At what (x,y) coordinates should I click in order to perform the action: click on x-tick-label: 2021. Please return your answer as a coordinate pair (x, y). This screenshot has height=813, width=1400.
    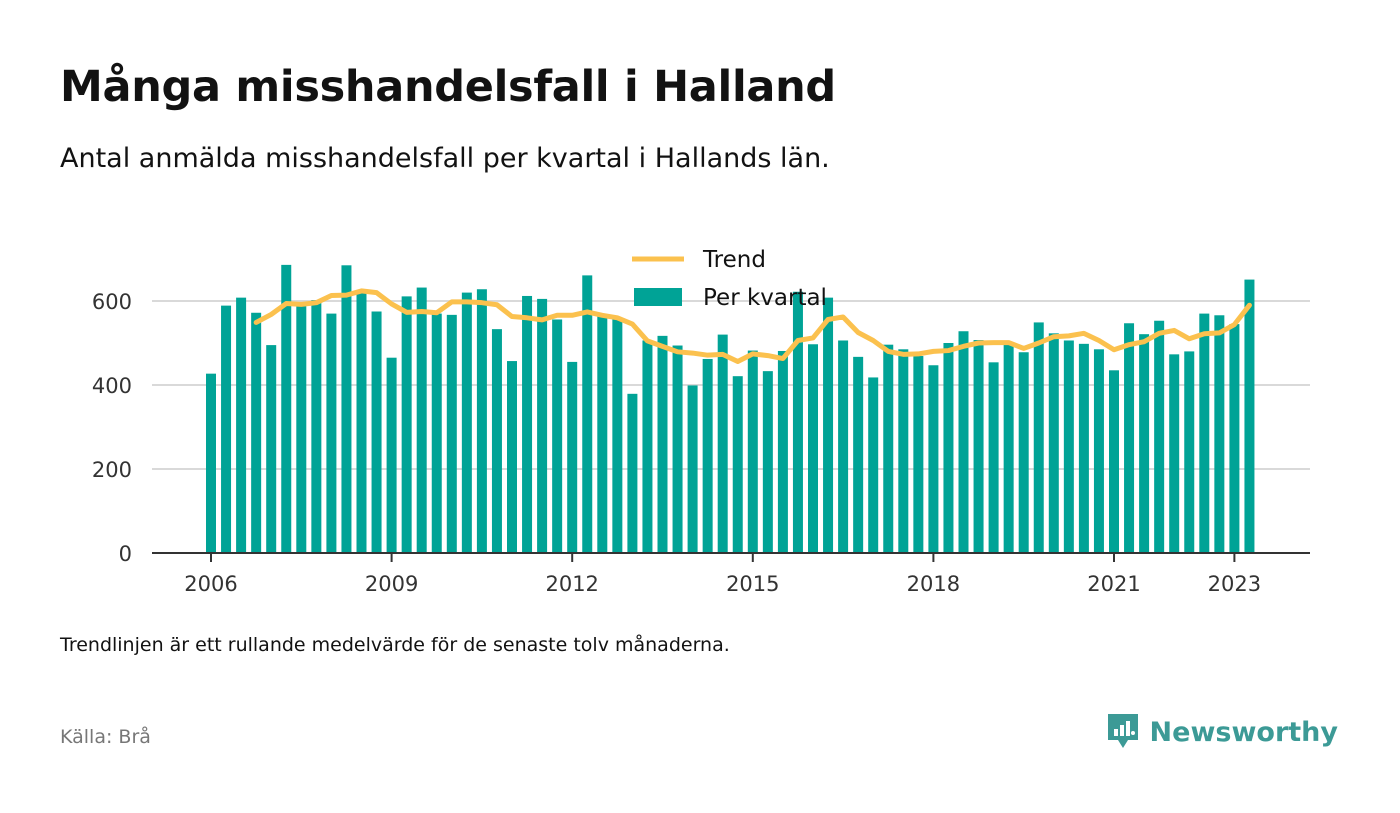
    Looking at the image, I should click on (1113, 584).